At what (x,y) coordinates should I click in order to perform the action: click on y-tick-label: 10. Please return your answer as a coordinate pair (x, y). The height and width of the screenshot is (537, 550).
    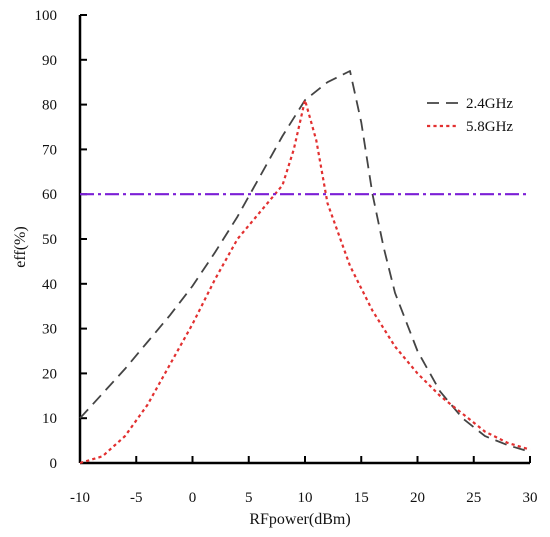
    Looking at the image, I should click on (49, 419).